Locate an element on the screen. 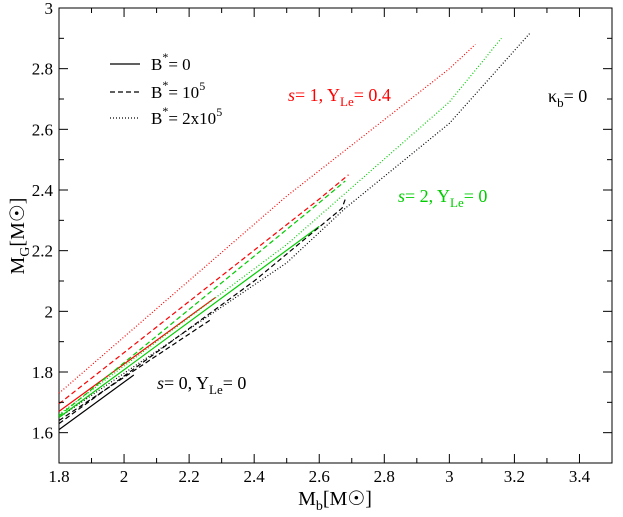 This screenshot has width=623, height=517. y-tick-label: 3 is located at coordinates (49, 9).